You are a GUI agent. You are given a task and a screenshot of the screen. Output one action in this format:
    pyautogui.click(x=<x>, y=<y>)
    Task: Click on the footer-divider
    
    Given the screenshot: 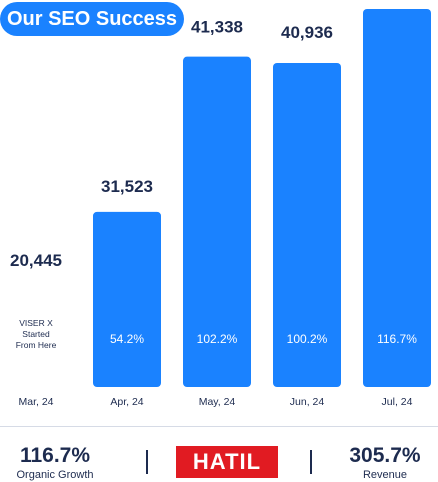 What is the action you would take?
    pyautogui.click(x=219, y=426)
    